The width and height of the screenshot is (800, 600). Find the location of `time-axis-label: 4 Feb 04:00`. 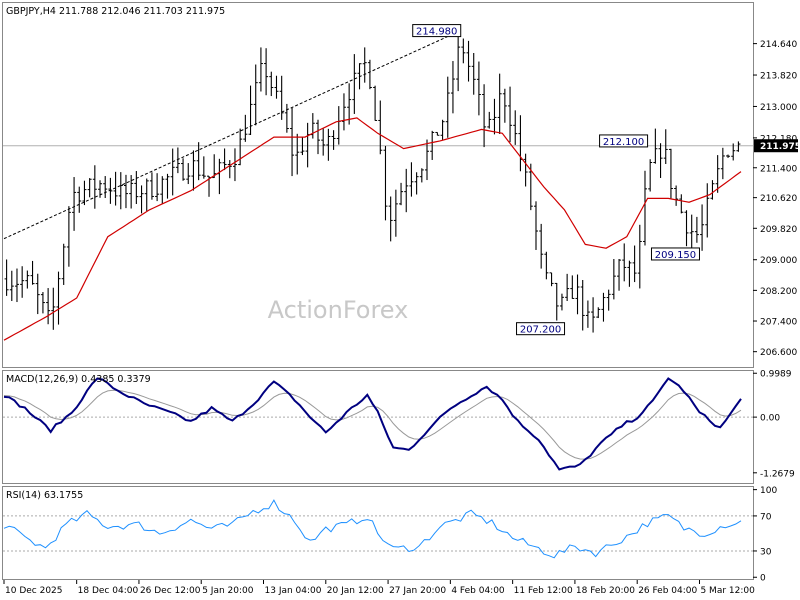

time-axis-label: 4 Feb 04:00 is located at coordinates (478, 591).